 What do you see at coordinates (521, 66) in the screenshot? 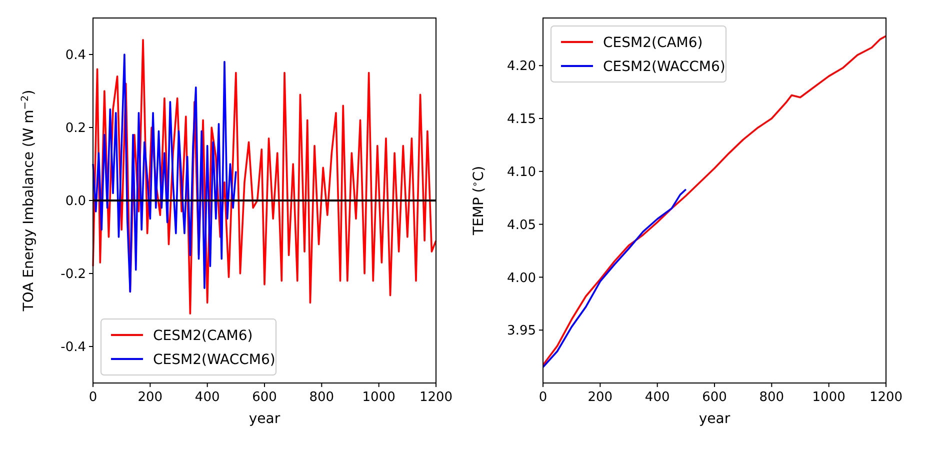
I see `y-tick-label: 4.20` at bounding box center [521, 66].